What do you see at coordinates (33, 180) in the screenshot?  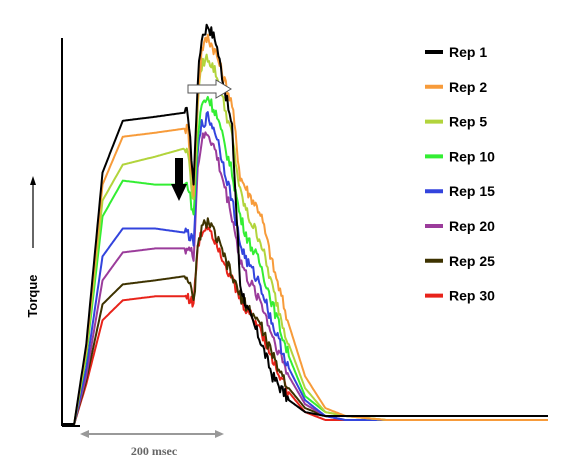 I see `y-axis-arrowhead` at bounding box center [33, 180].